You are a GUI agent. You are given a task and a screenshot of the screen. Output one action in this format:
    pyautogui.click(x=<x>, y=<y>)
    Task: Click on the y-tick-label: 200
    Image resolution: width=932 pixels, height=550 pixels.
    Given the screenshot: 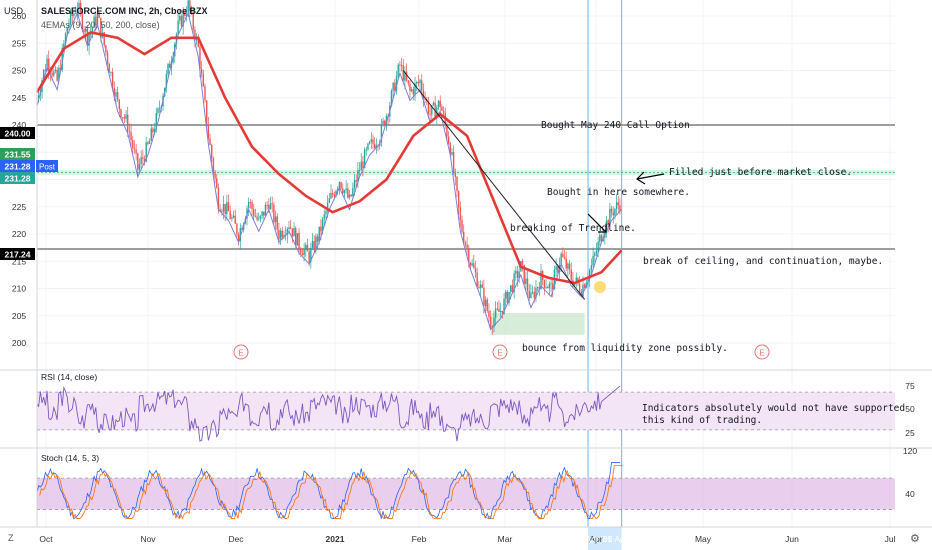 What is the action you would take?
    pyautogui.click(x=19, y=343)
    